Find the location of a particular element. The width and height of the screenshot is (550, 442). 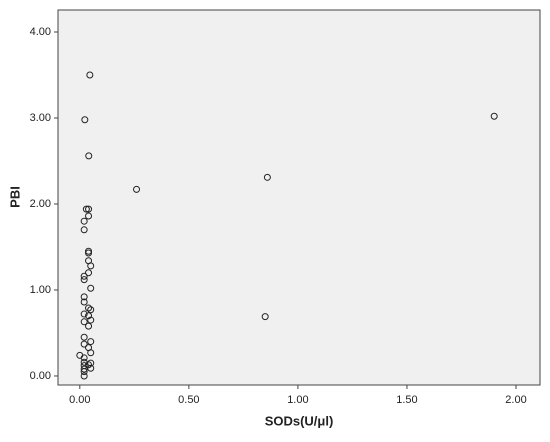

y-tick-label: 3.00 is located at coordinates (40, 118).